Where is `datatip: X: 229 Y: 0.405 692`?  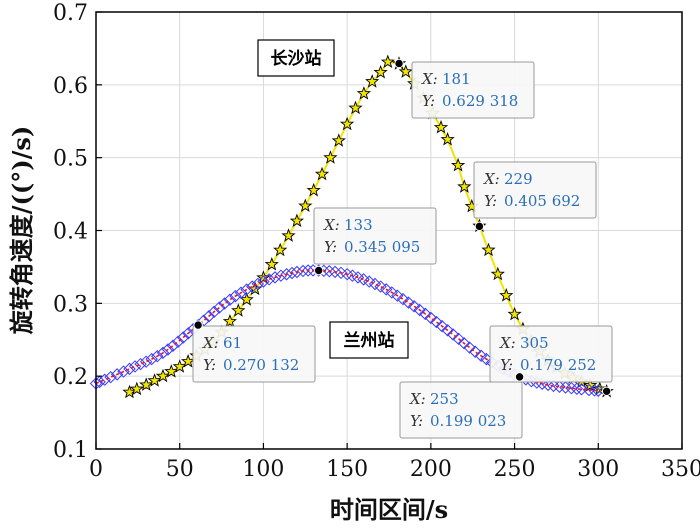
datatip: X: 229 Y: 0.405 692 is located at coordinates (535, 196).